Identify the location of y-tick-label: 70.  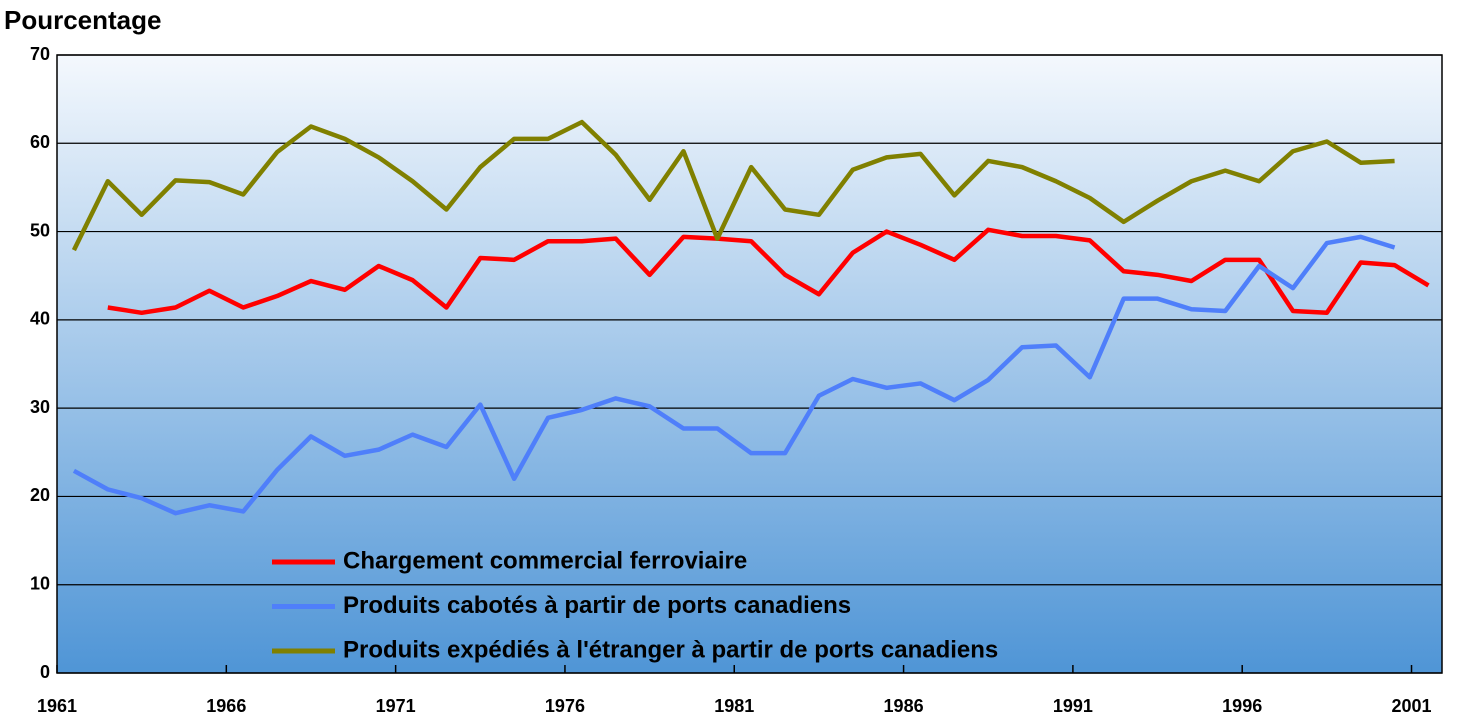
(40, 54).